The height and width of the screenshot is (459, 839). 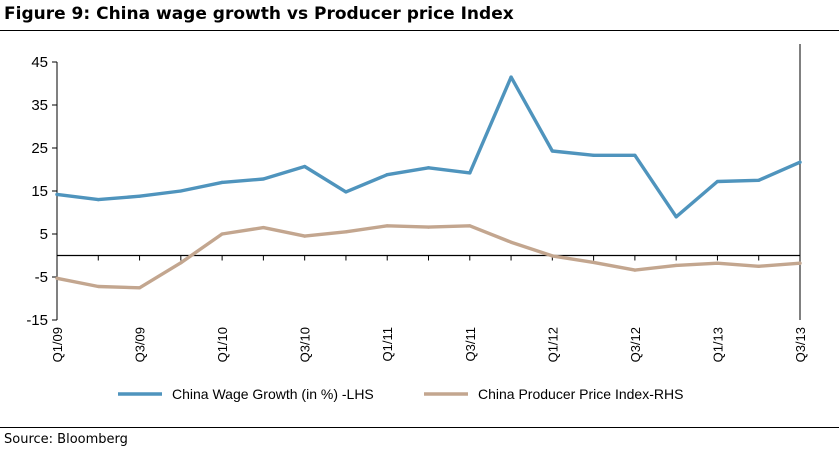 I want to click on x-tick-label: Q1/13, so click(x=717, y=344).